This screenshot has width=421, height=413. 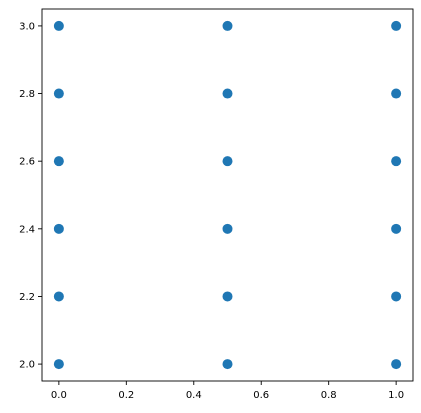 I want to click on x-tick-label: 0.0, so click(x=59, y=395).